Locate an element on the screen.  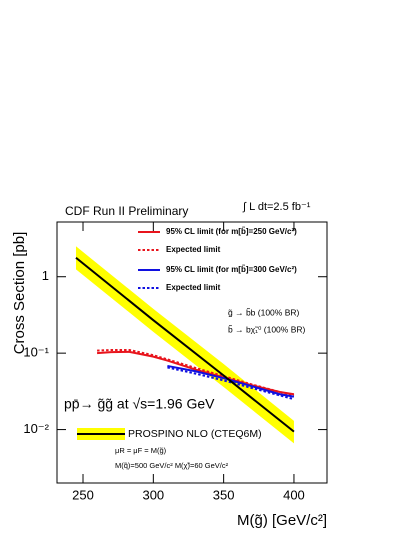
y-tick-label: 10⁻¹ is located at coordinates (36, 352).